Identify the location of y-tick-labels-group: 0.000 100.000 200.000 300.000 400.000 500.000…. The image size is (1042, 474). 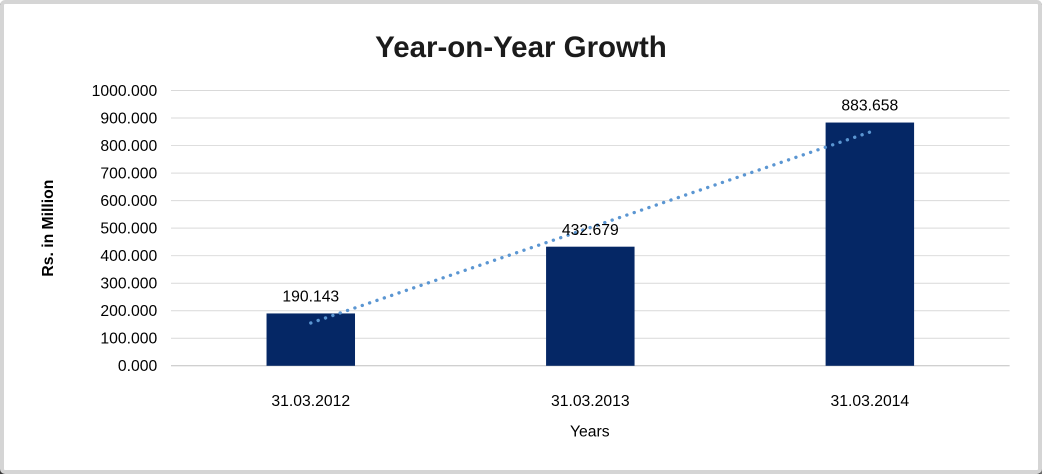
(125, 229).